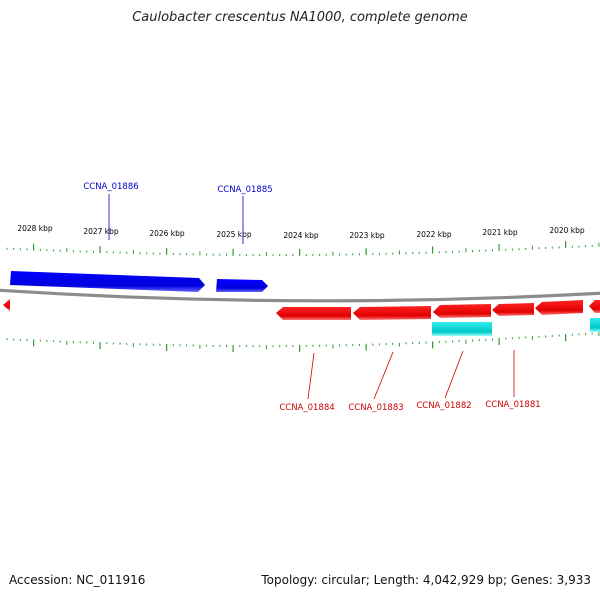 The image size is (600, 600). Describe the element at coordinates (567, 230) in the screenshot. I see `ruler-label: 2020 kbp` at that location.